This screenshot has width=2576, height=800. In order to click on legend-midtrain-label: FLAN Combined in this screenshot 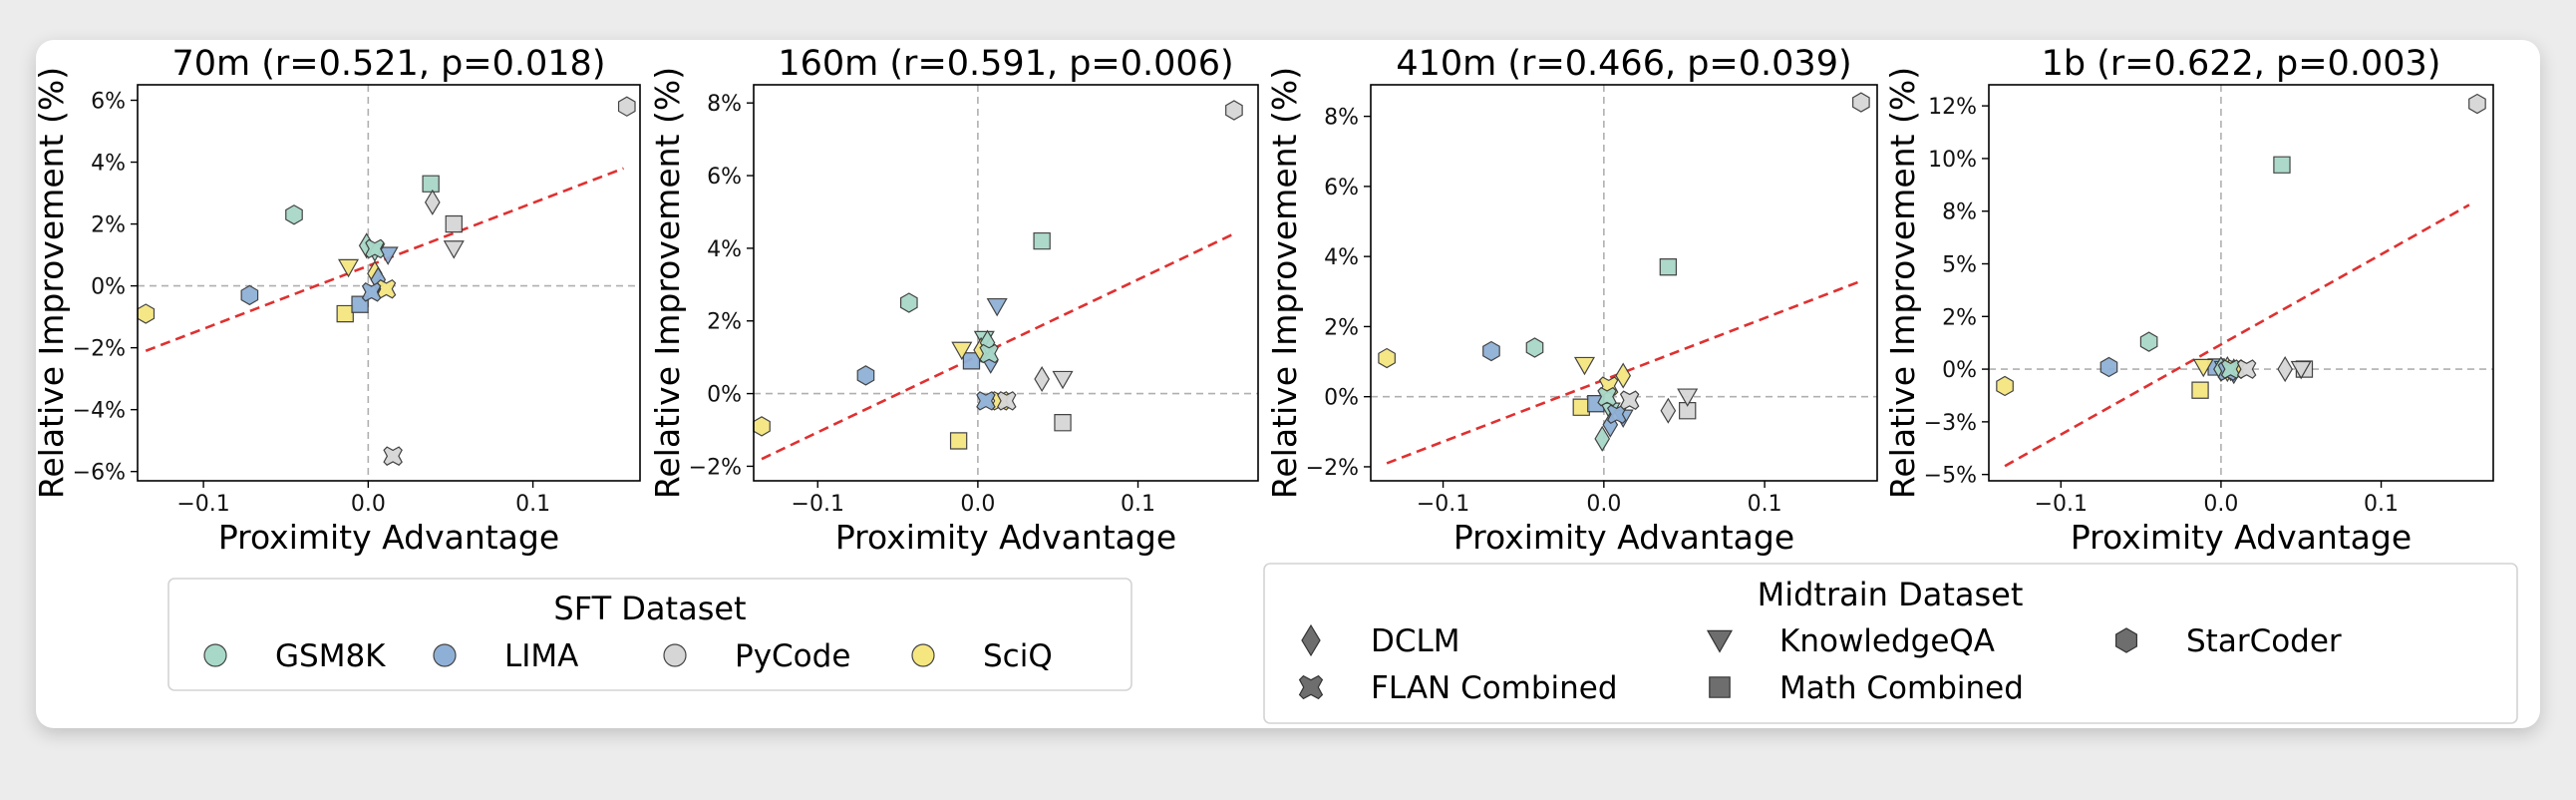, I will do `click(1494, 688)`.